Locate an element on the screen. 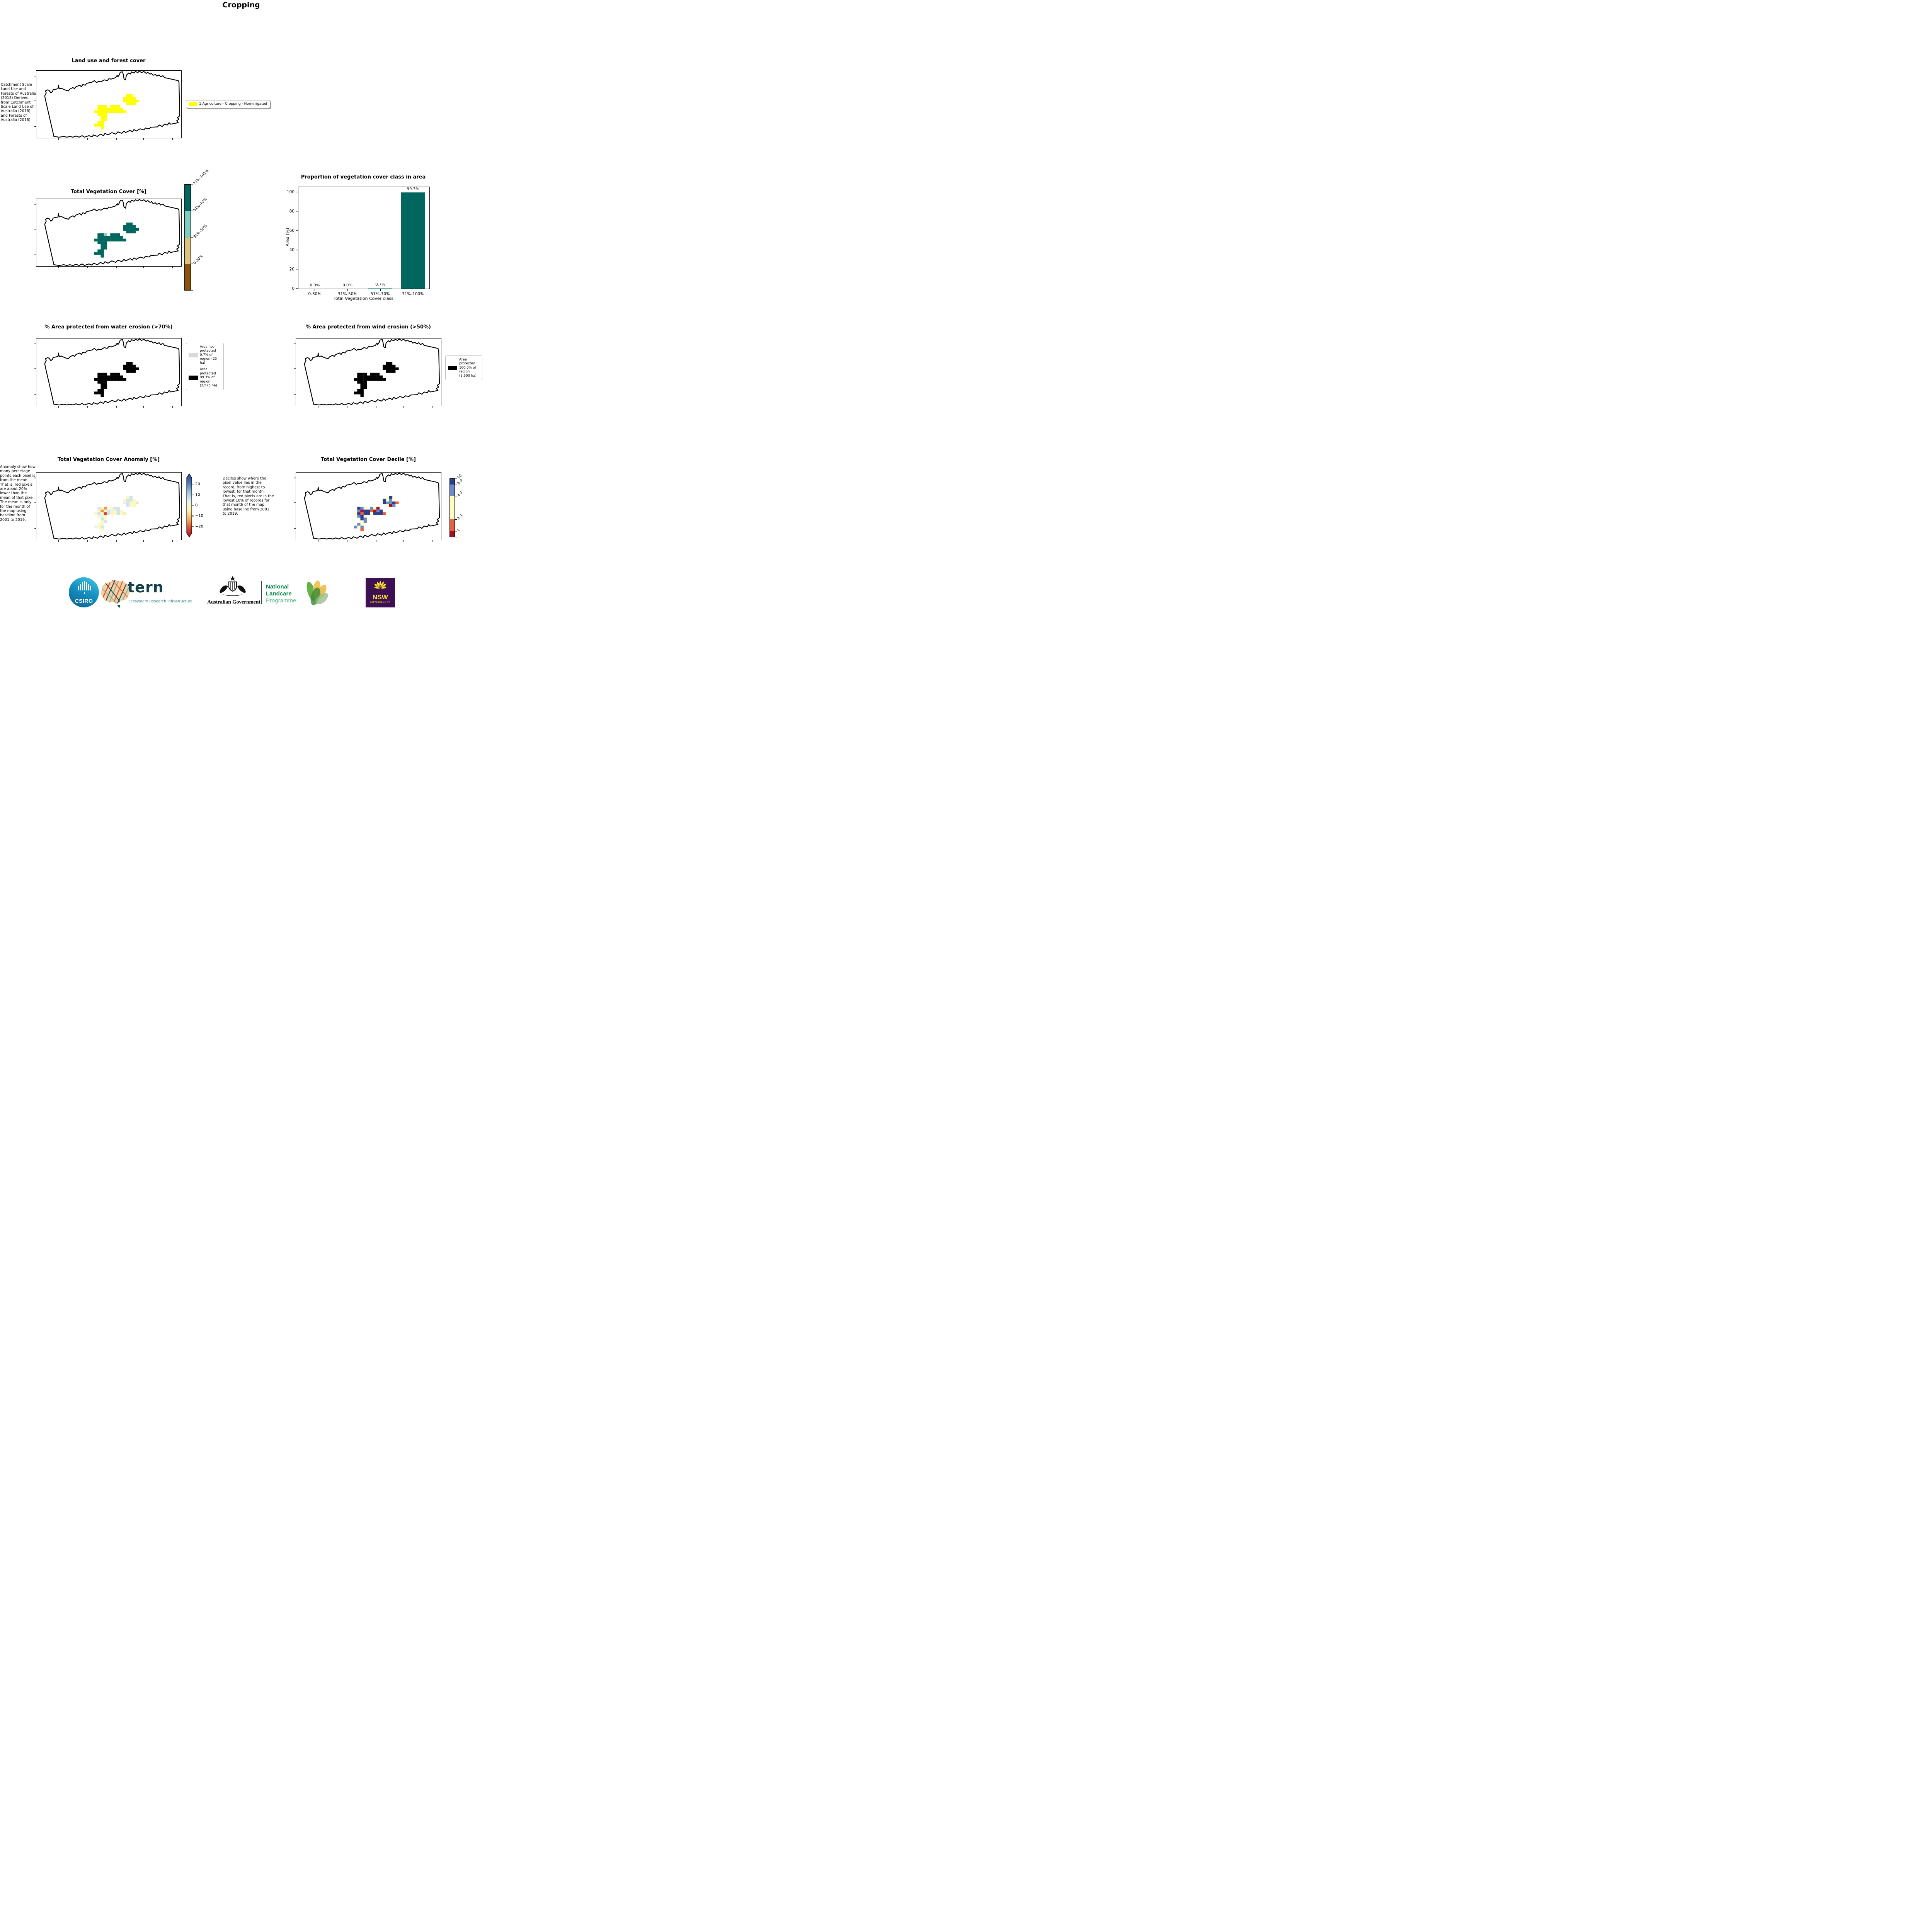  anomaly-colorbar: 20 10 0 −10 −20 is located at coordinates (194, 506).